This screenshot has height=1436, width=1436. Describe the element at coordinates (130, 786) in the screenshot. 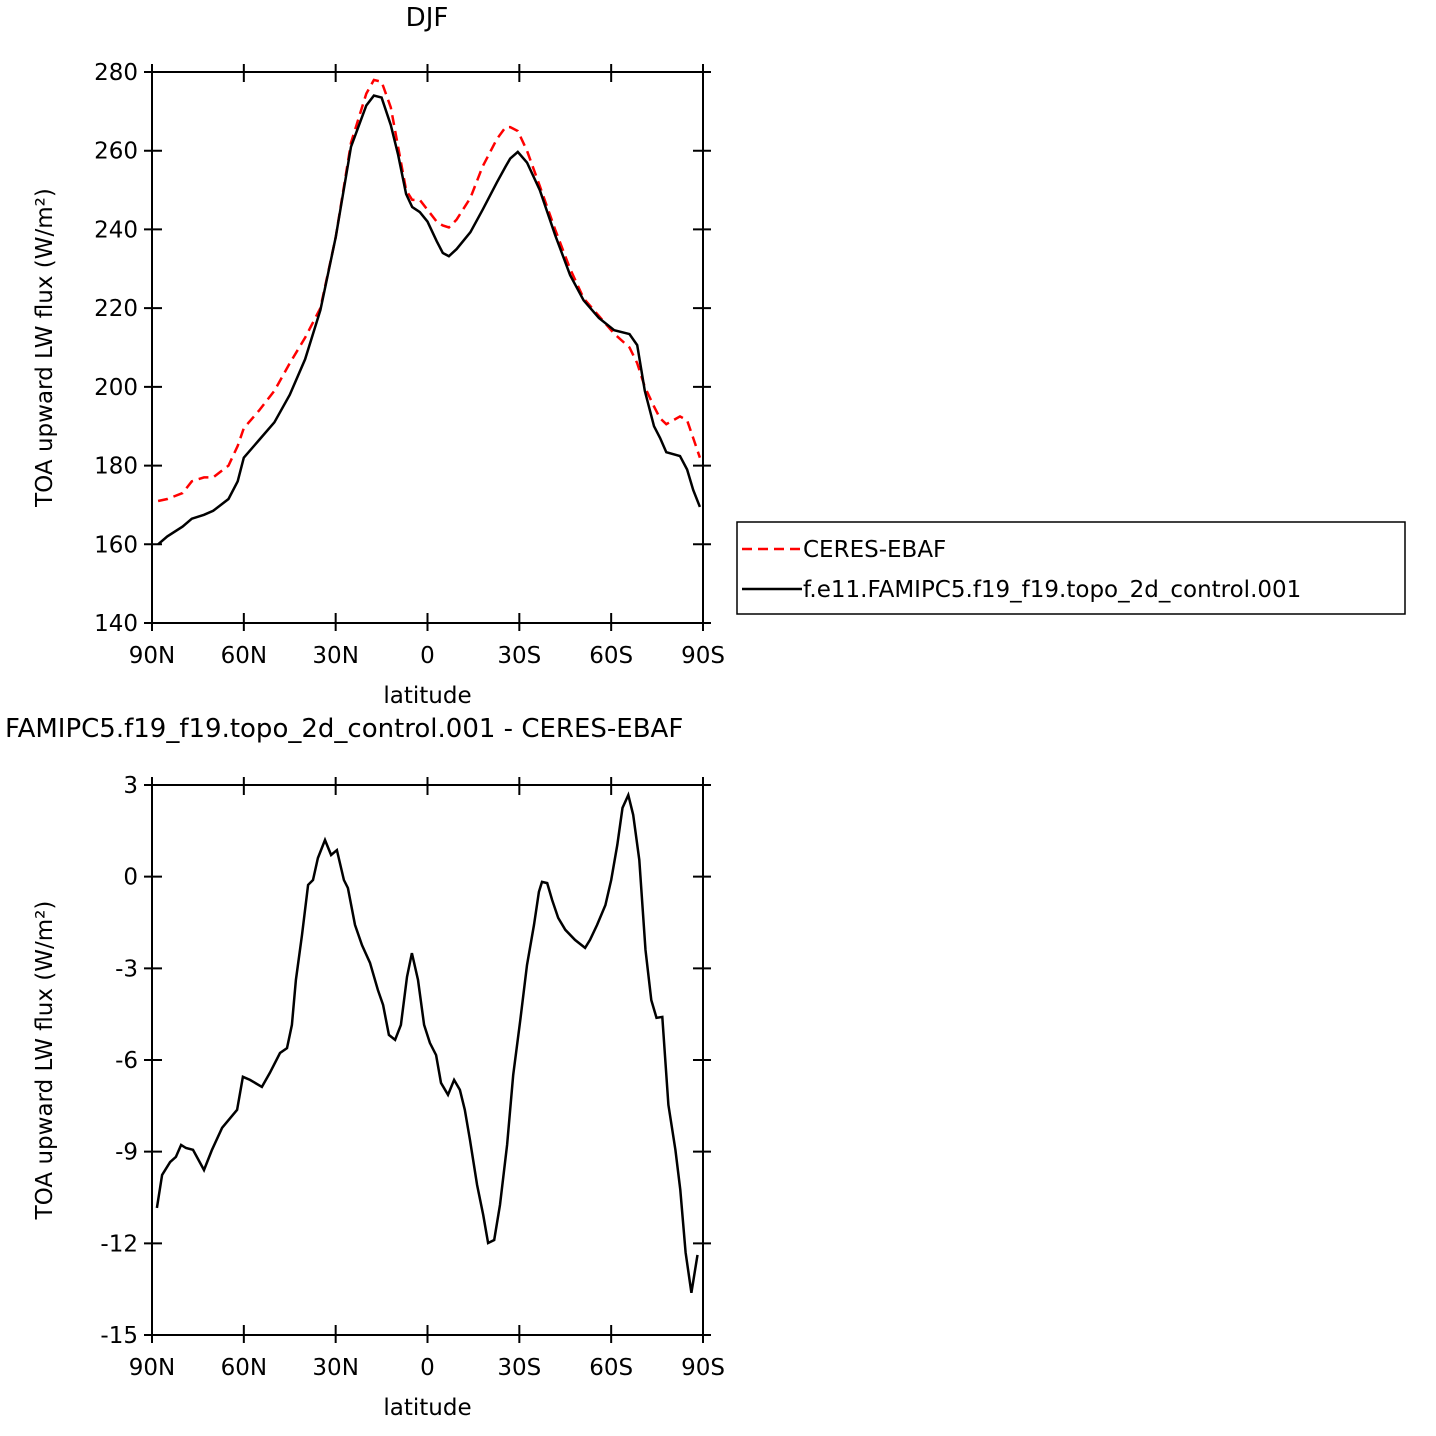

I see `y-tick-label: 3` at that location.